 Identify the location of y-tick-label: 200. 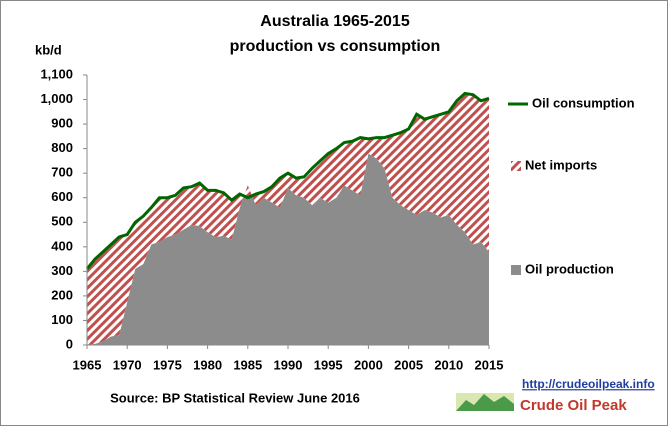
(62, 294).